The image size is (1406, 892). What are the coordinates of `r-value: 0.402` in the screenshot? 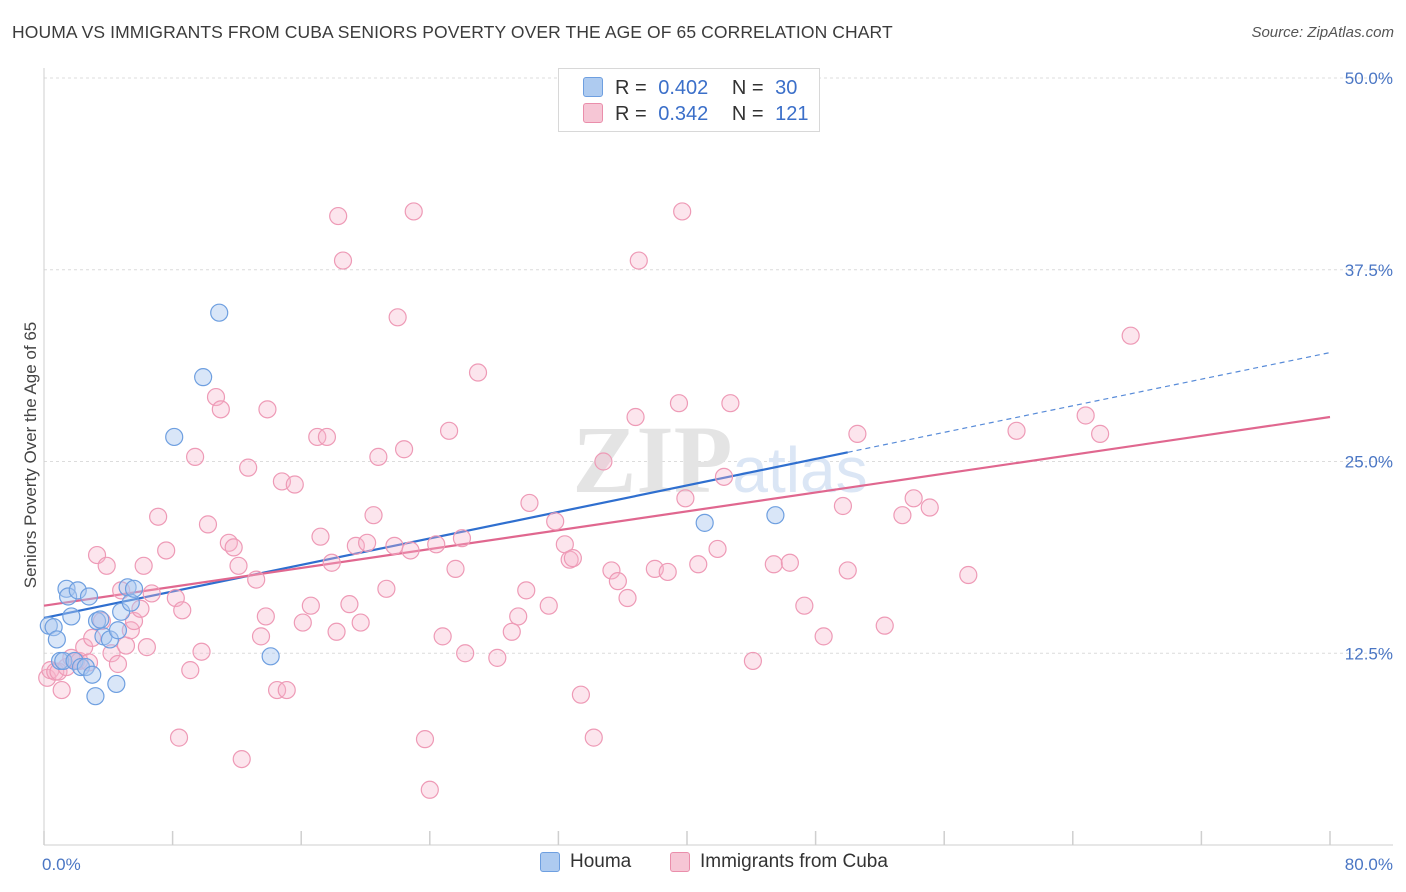 It's located at (683, 88).